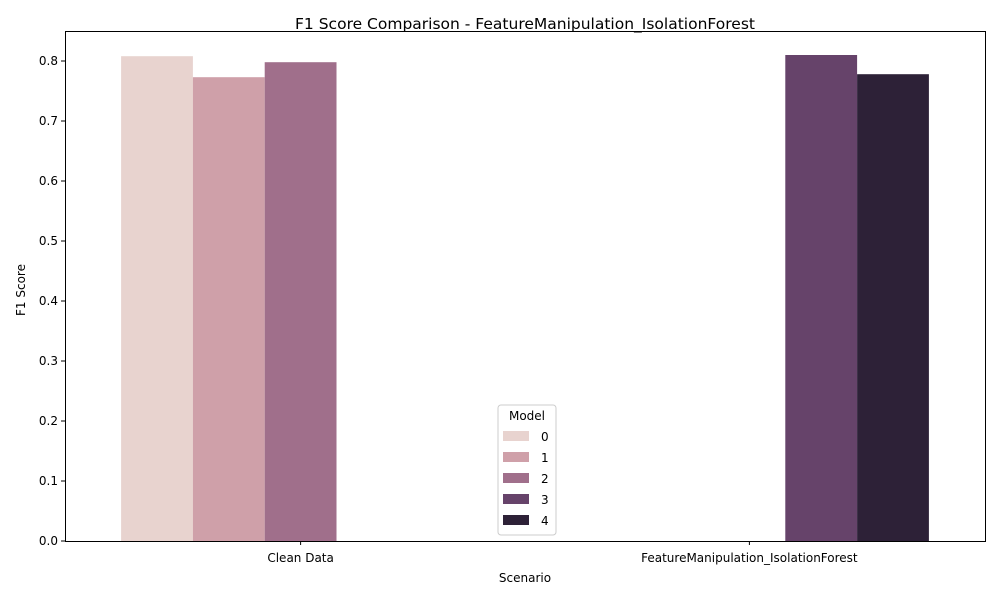 The width and height of the screenshot is (1000, 600). What do you see at coordinates (48, 361) in the screenshot?
I see `y-tick-label: 0.3` at bounding box center [48, 361].